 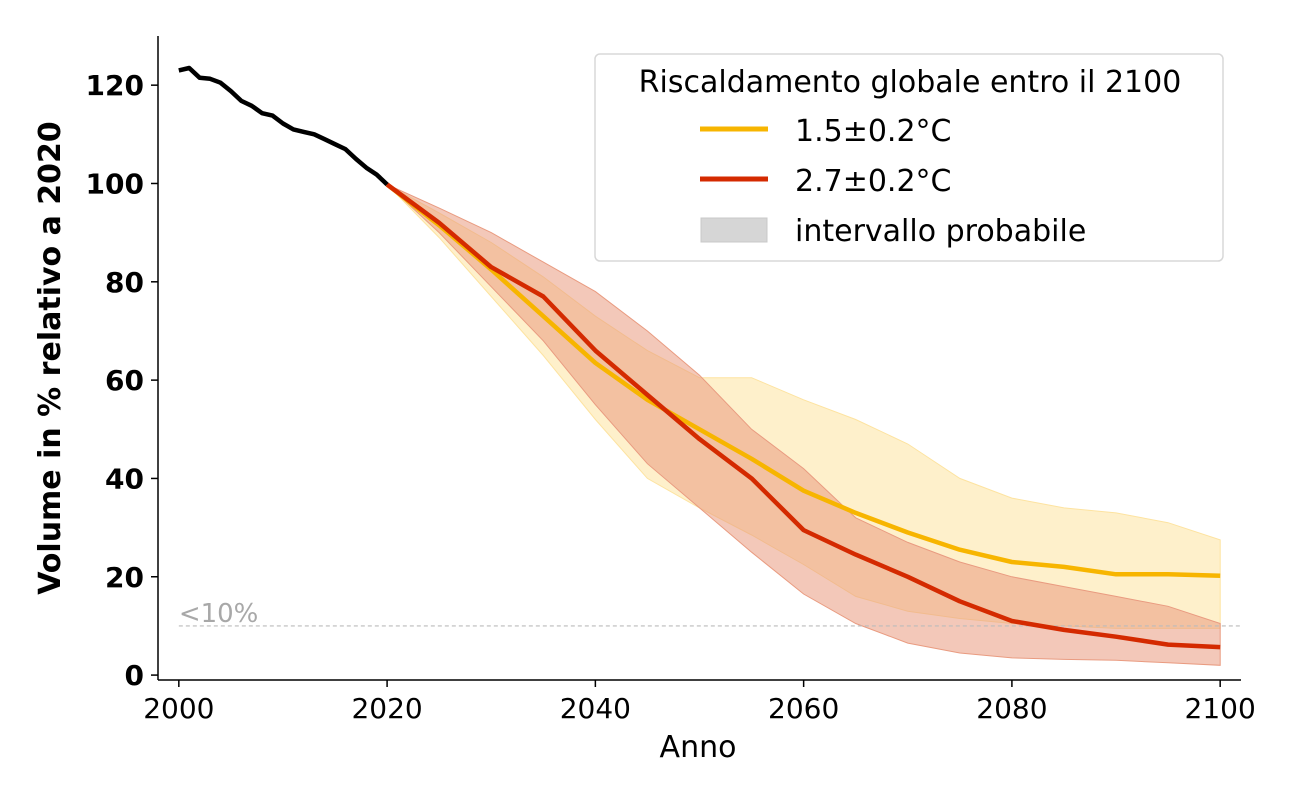 I want to click on historical-line, so click(x=283, y=126).